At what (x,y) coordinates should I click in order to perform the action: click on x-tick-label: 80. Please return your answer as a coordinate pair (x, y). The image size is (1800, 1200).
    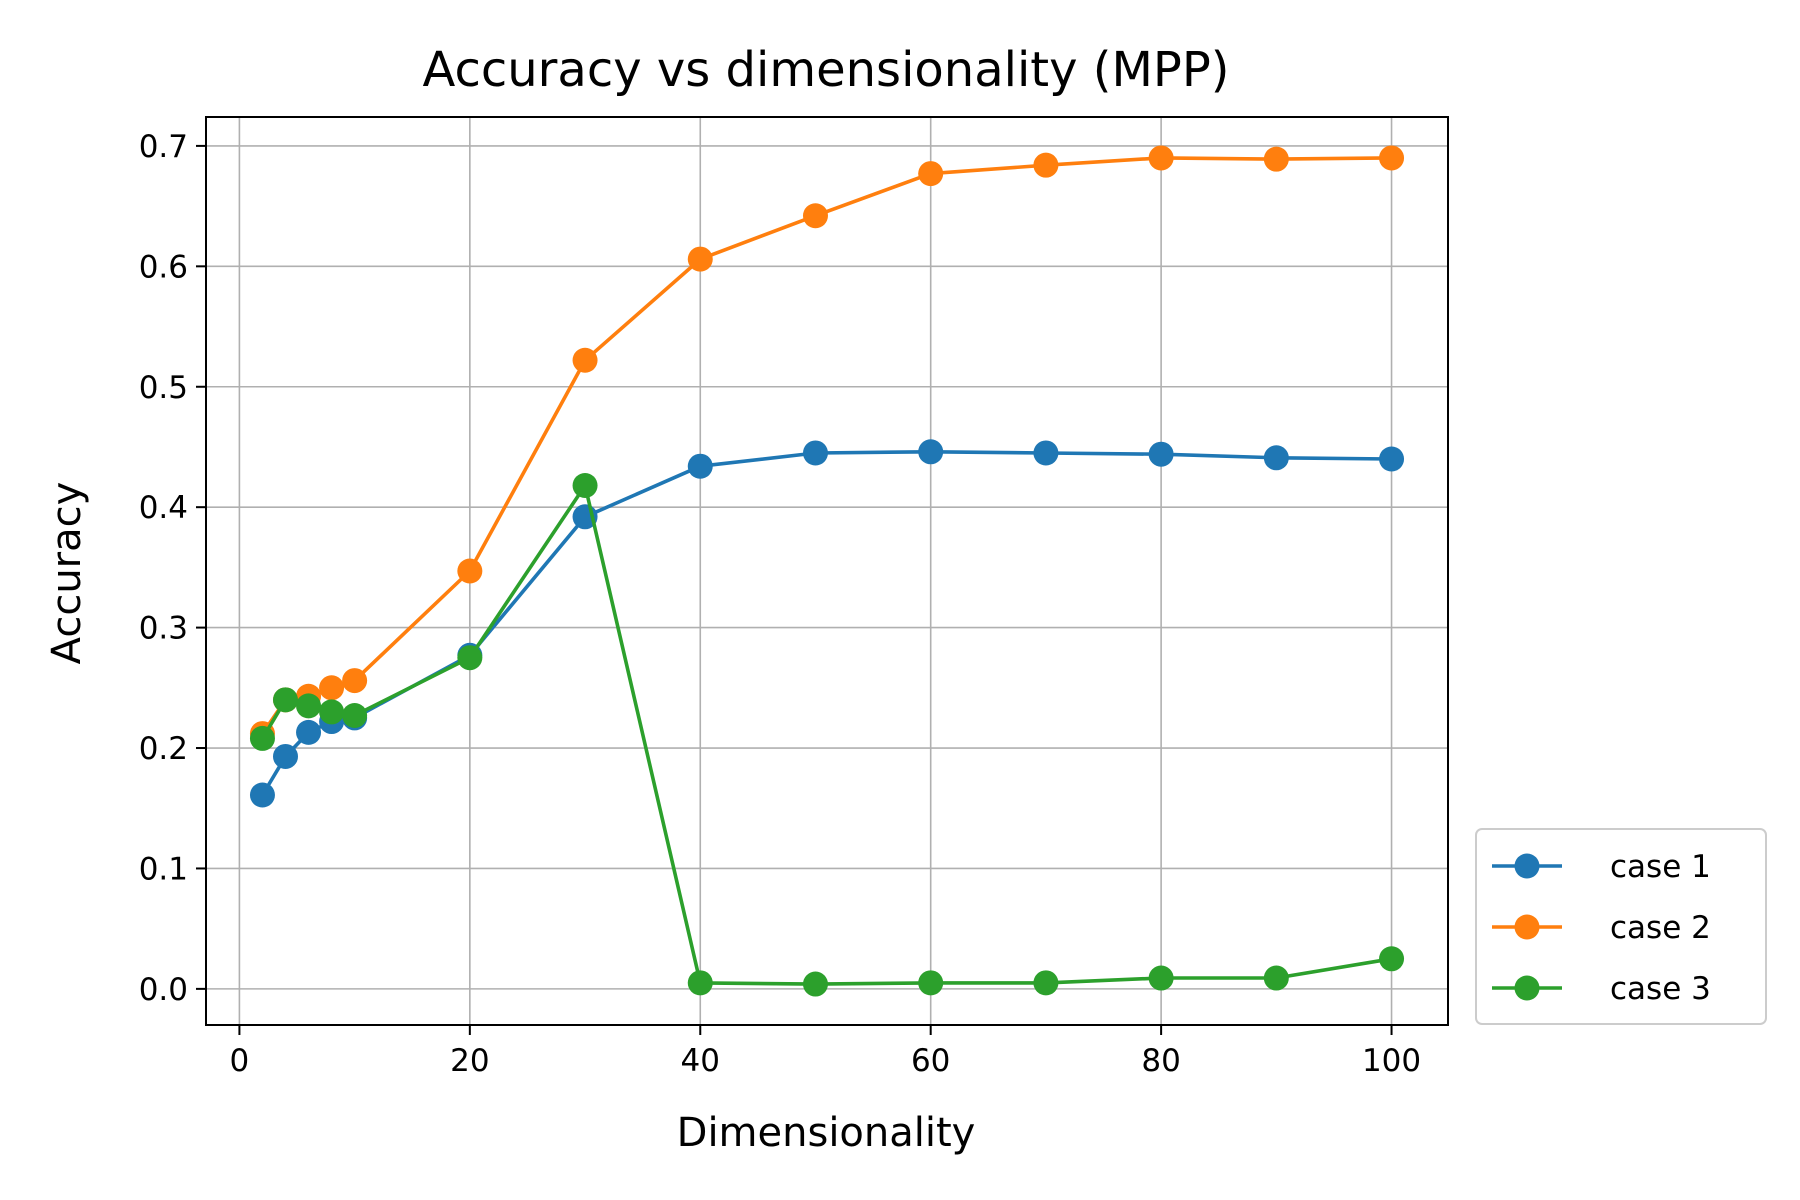
    Looking at the image, I should click on (1160, 1061).